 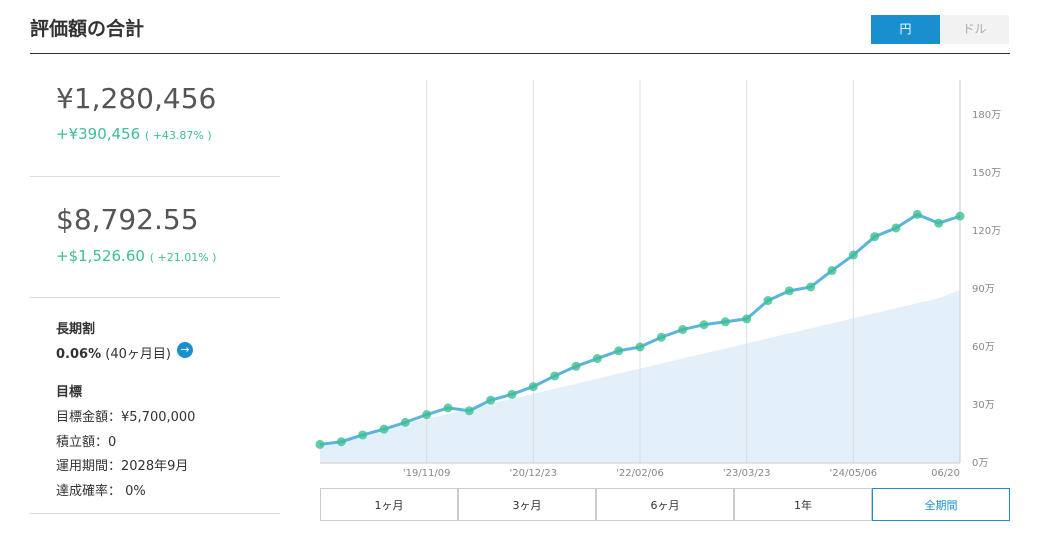 I want to click on goal-line: 積立額：0, so click(x=86, y=442).